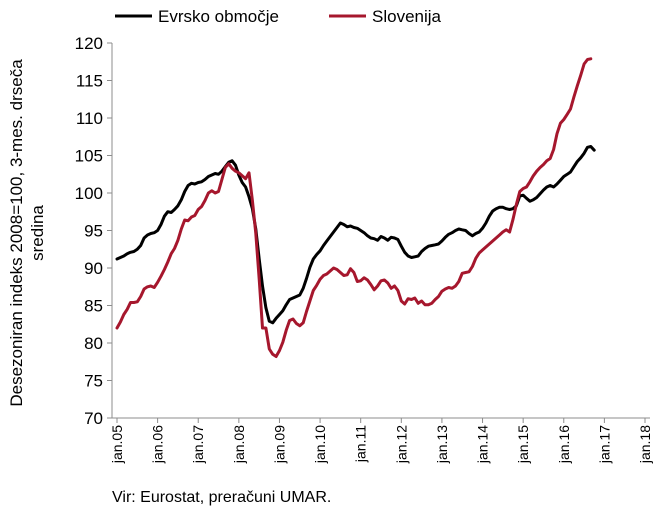 The width and height of the screenshot is (667, 519). I want to click on x-tick-label: jan.10, so click(320, 444).